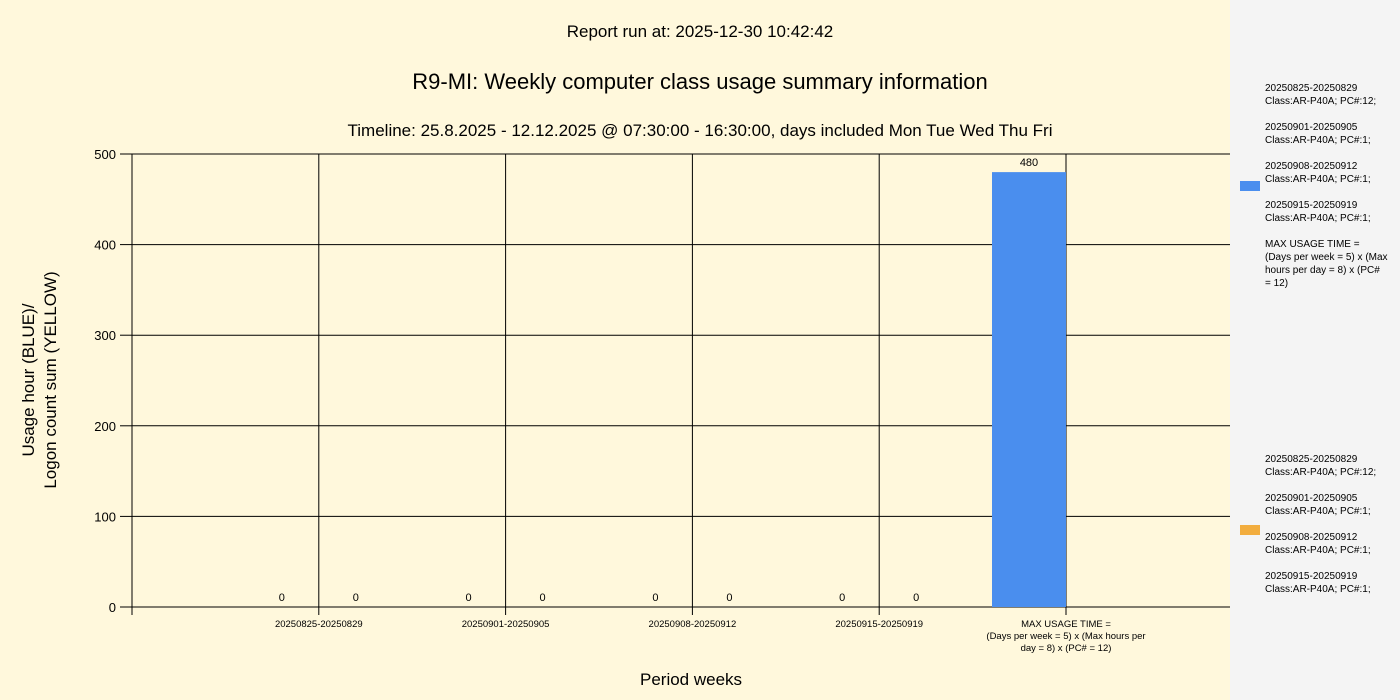 This screenshot has width=1400, height=700. I want to click on data-label: 480, so click(1029, 163).